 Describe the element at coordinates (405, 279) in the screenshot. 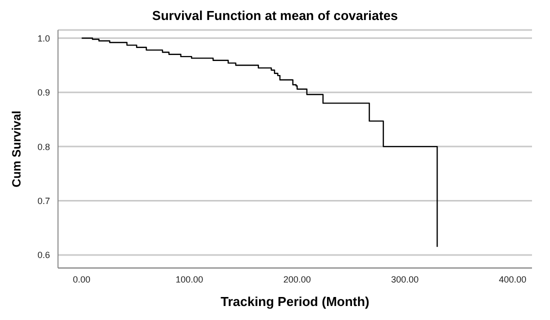

I see `x-tick-label: 300.00` at that location.